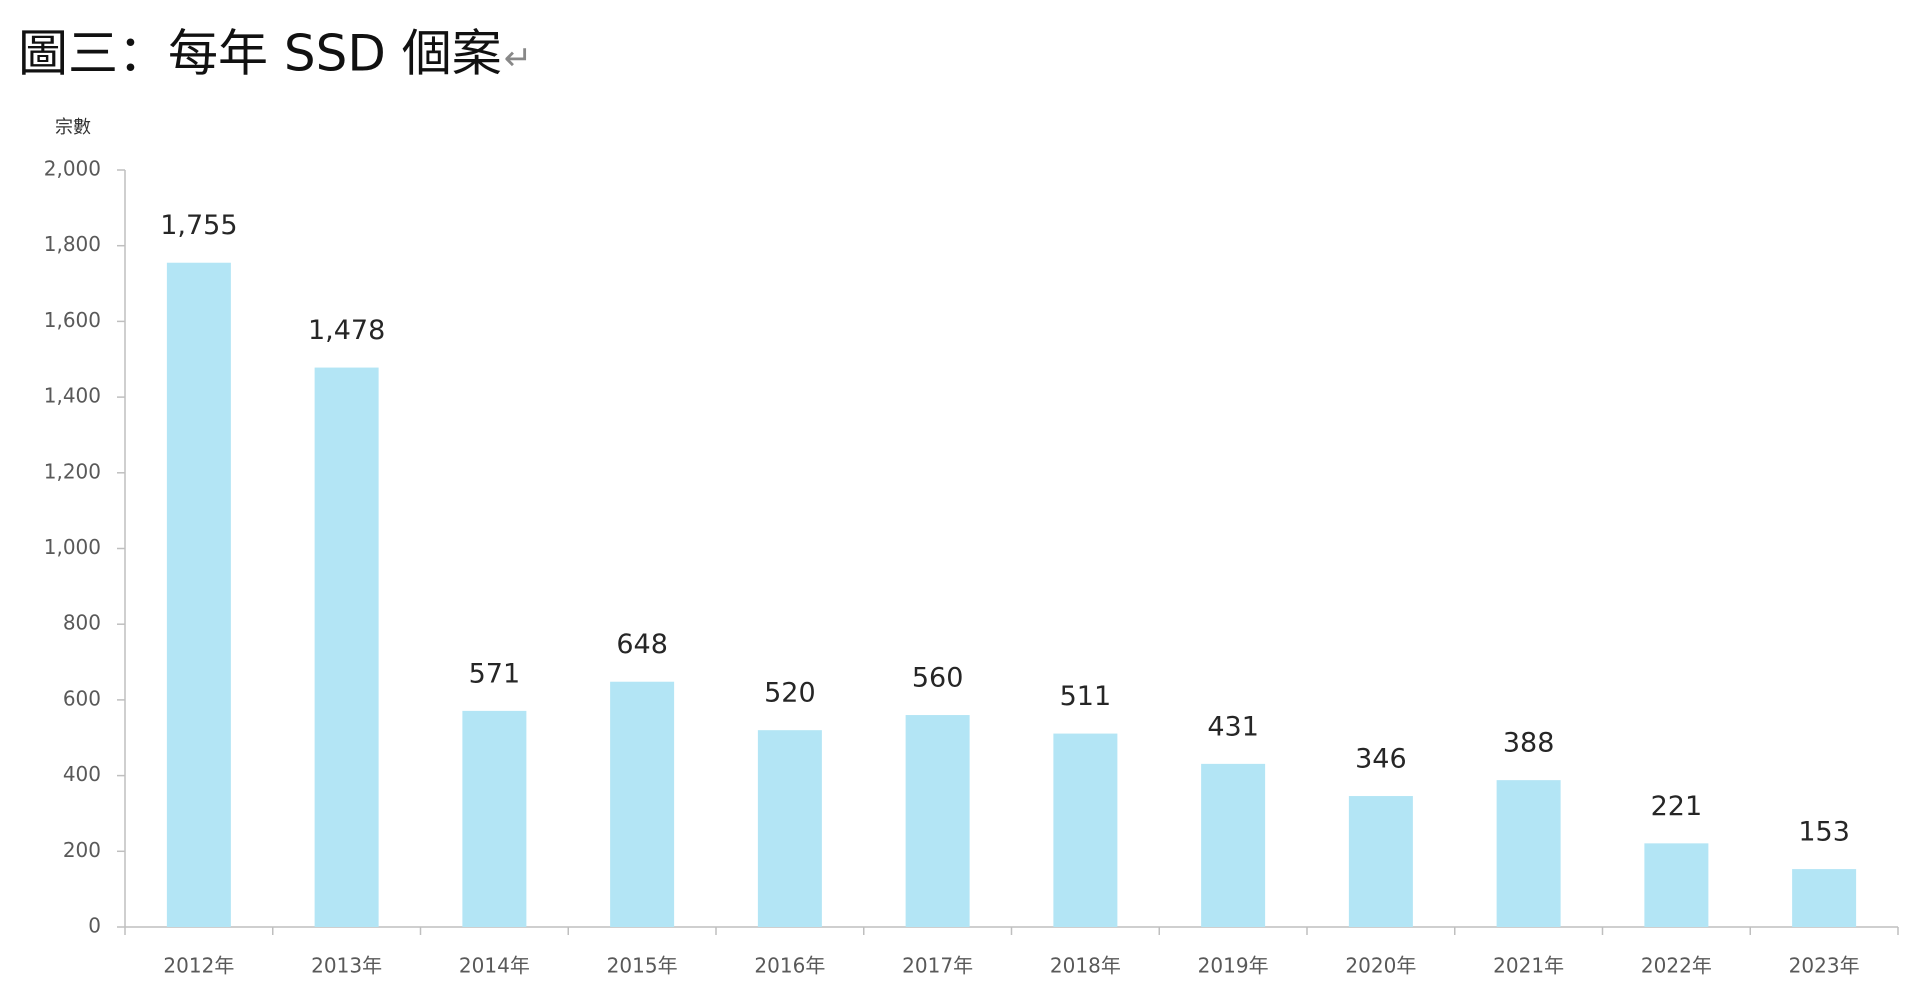  I want to click on value-label: 1,478, so click(346, 330).